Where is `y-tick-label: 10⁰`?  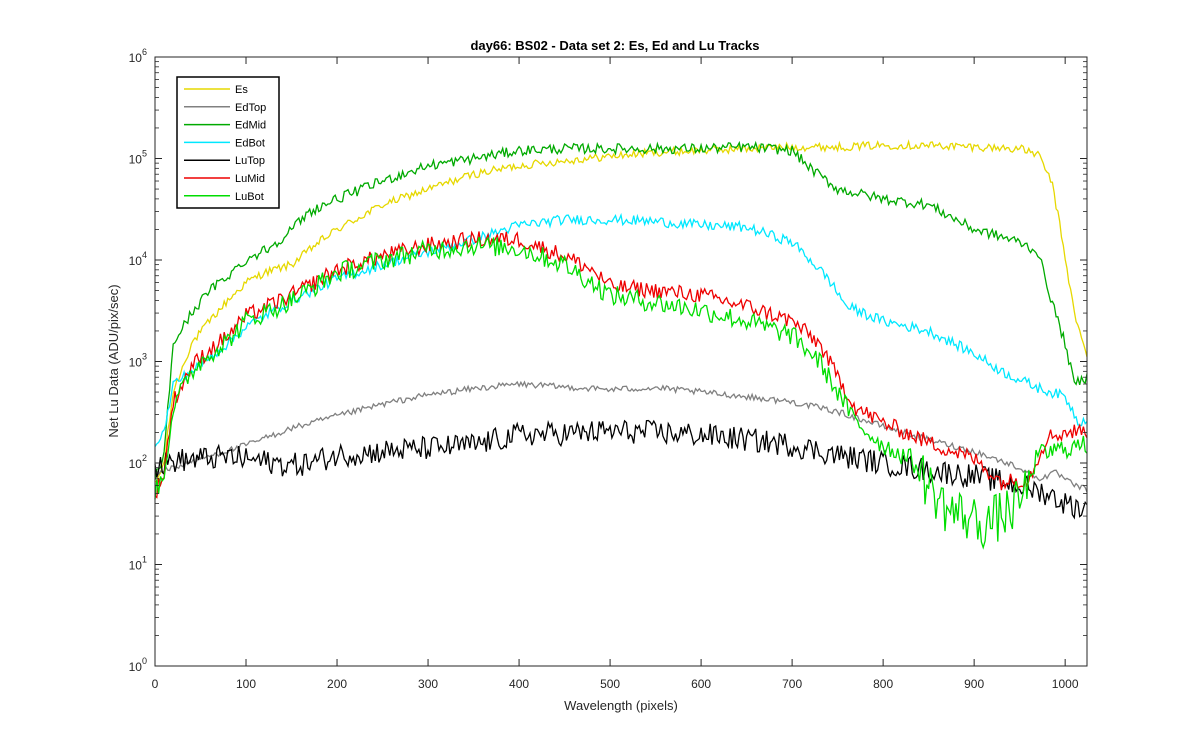
y-tick-label: 10⁰ is located at coordinates (138, 665).